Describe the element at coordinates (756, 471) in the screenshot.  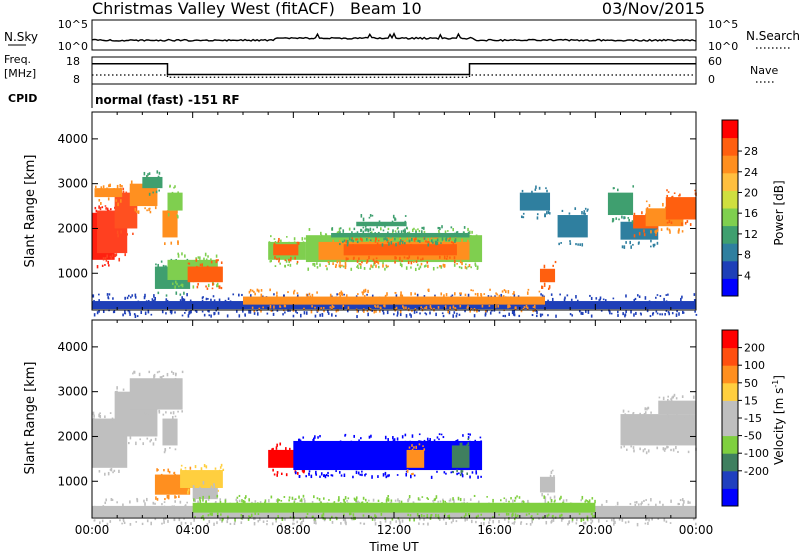
I see `colorbar-tick-label: -200` at that location.